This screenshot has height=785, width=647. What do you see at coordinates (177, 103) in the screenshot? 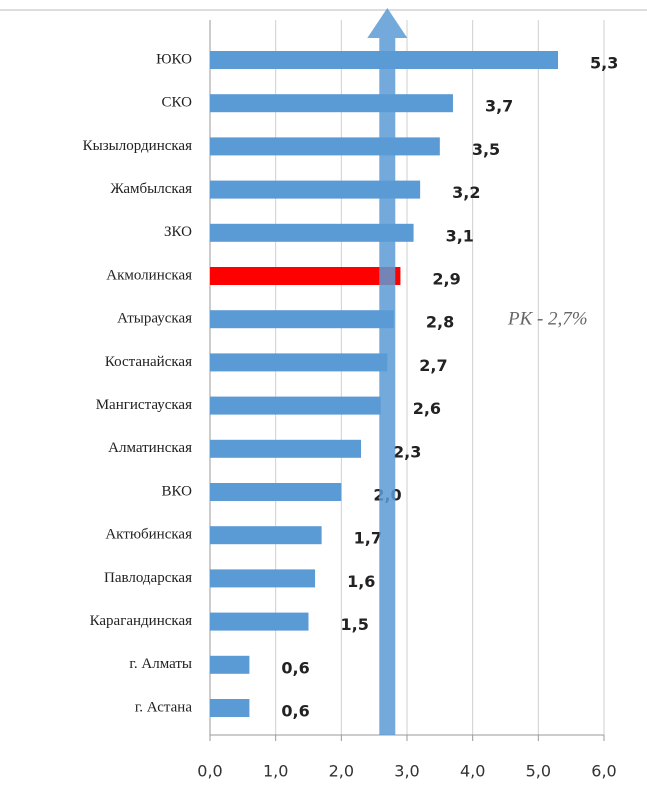
I see `category-label: СКО` at bounding box center [177, 103].